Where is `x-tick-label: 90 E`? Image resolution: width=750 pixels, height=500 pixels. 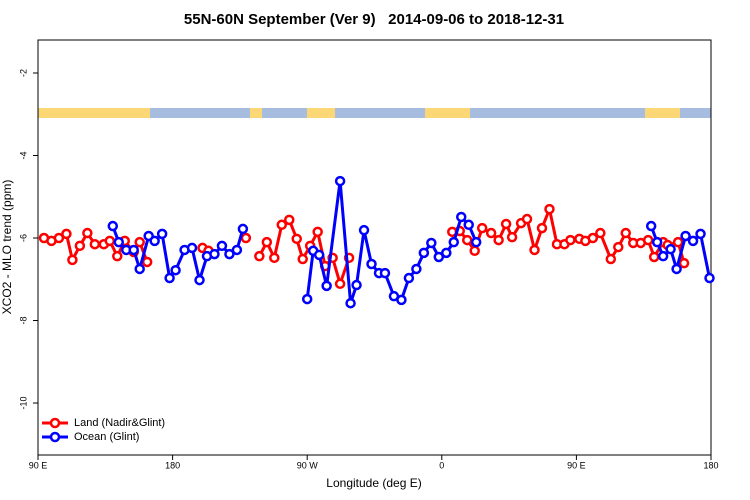 x-tick-label: 90 E is located at coordinates (38, 465).